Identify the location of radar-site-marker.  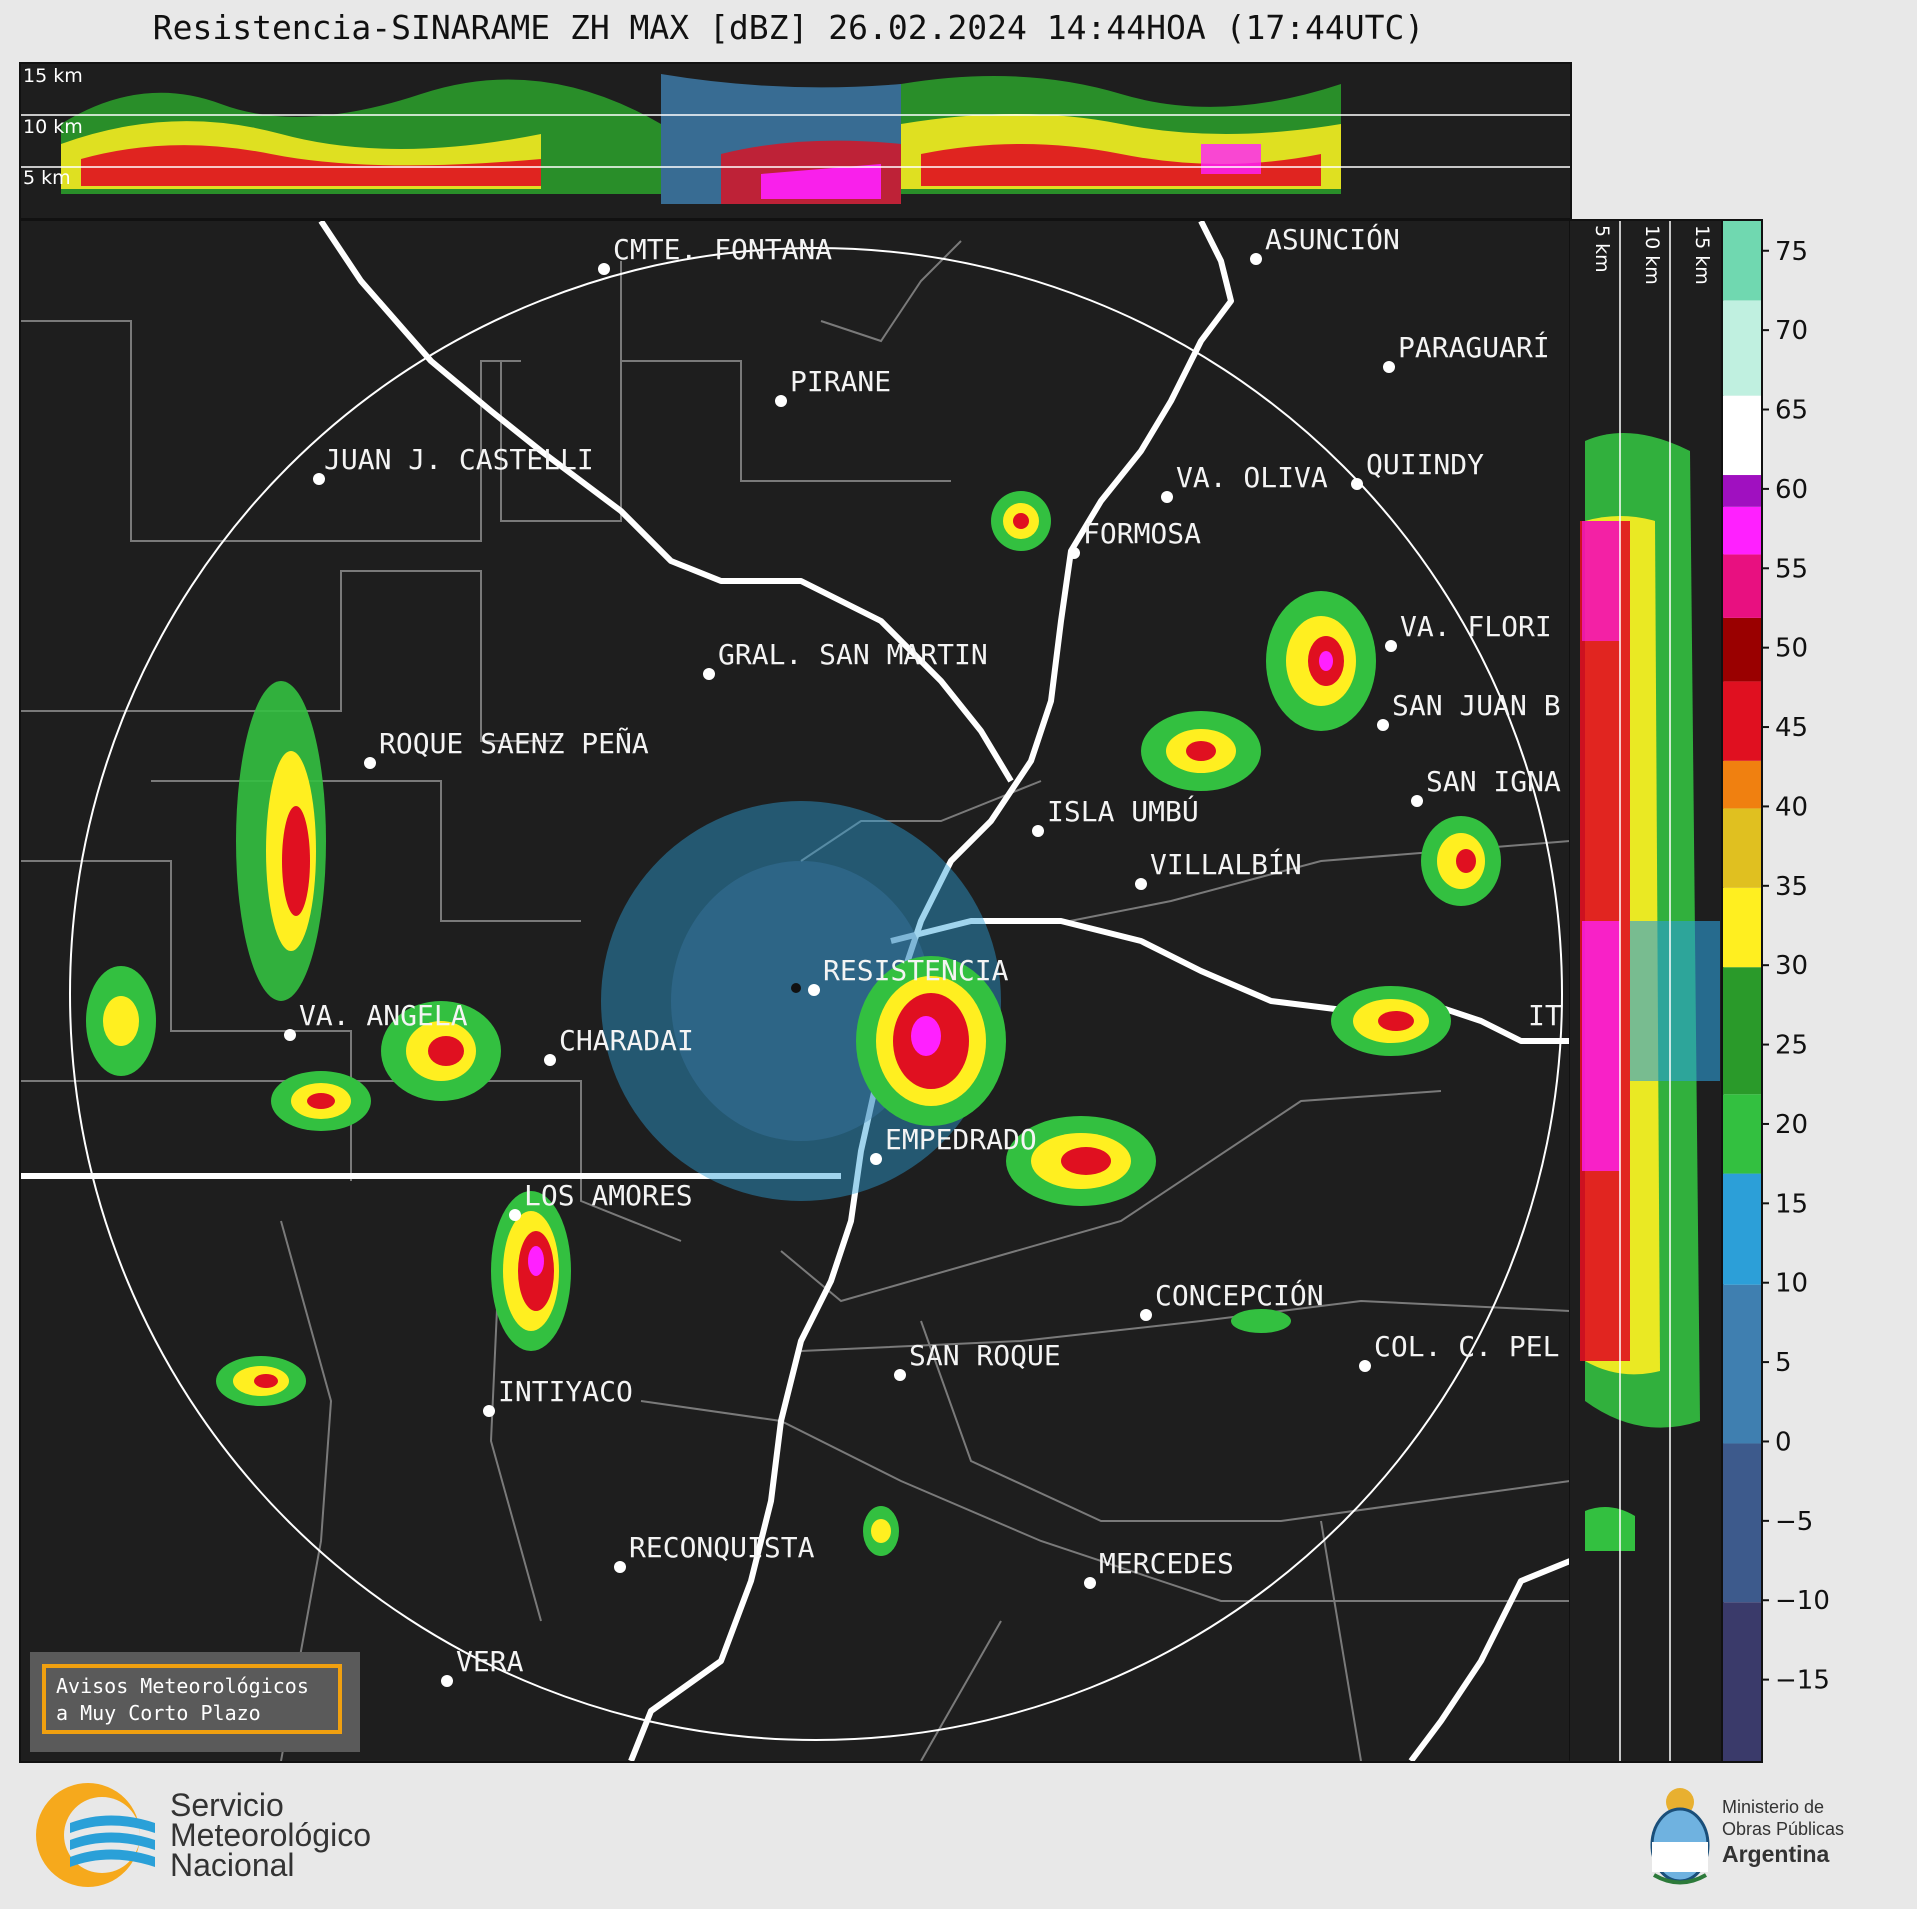
(796, 988).